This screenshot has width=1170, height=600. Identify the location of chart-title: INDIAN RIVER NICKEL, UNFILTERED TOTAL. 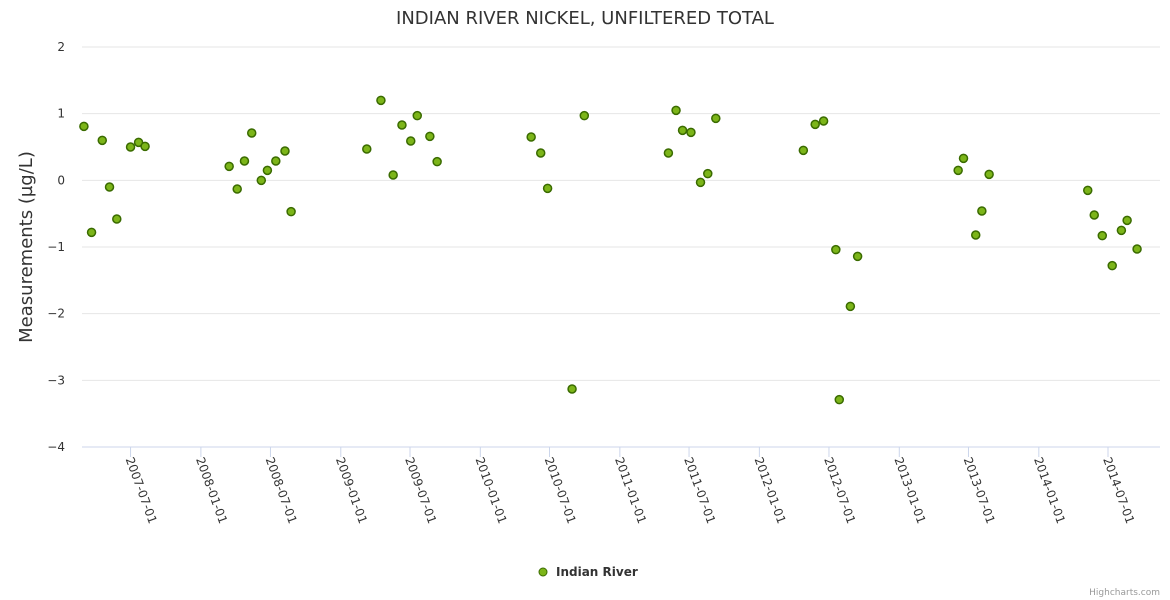
(585, 18).